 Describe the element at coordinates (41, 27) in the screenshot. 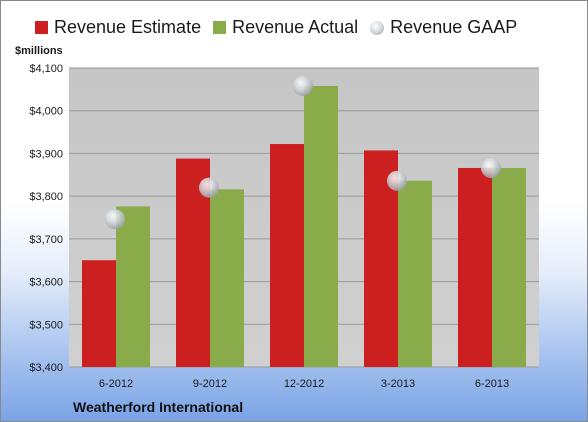

I see `legend-swatch-estimate` at that location.